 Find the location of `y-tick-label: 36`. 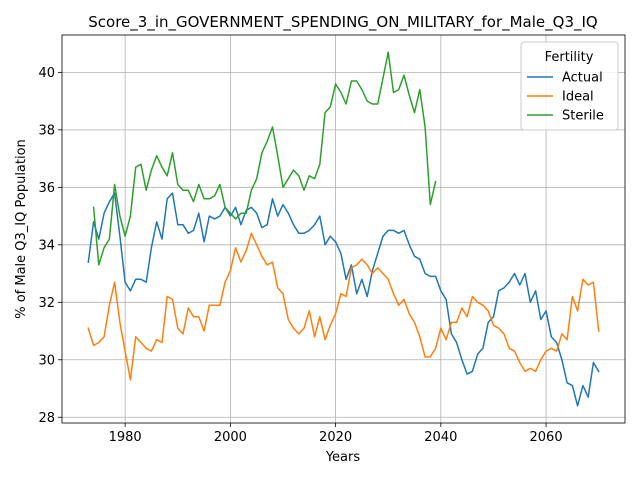

y-tick-label: 36 is located at coordinates (46, 188).